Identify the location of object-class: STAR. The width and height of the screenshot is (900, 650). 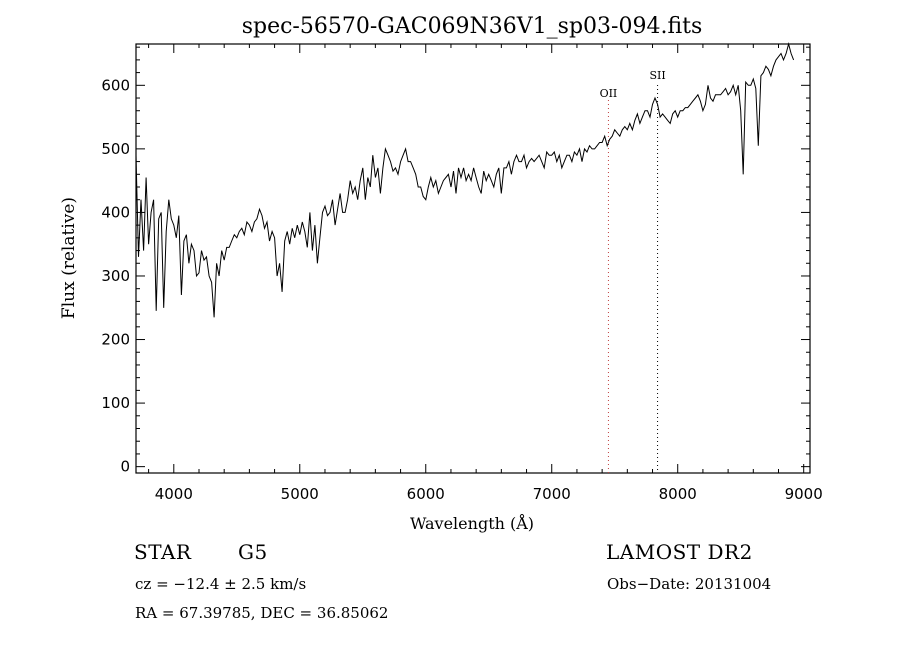
(163, 552).